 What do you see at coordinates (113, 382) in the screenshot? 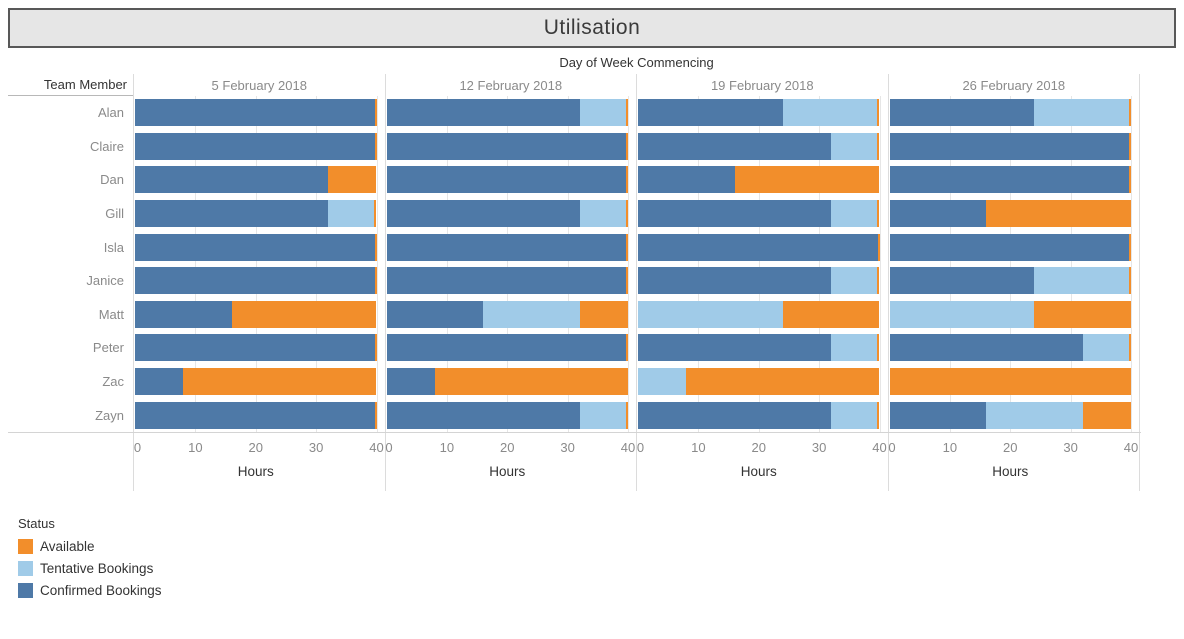
I see `row-label-zac: Zac` at bounding box center [113, 382].